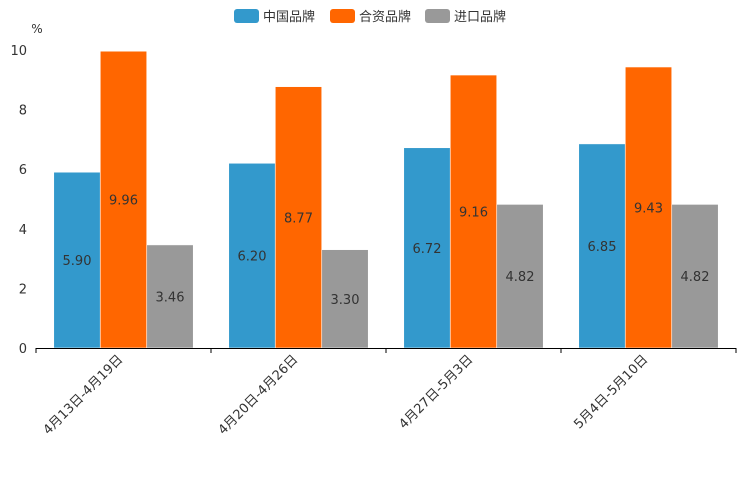 The image size is (744, 500). What do you see at coordinates (23, 170) in the screenshot?
I see `y-tick-label: 6` at bounding box center [23, 170].